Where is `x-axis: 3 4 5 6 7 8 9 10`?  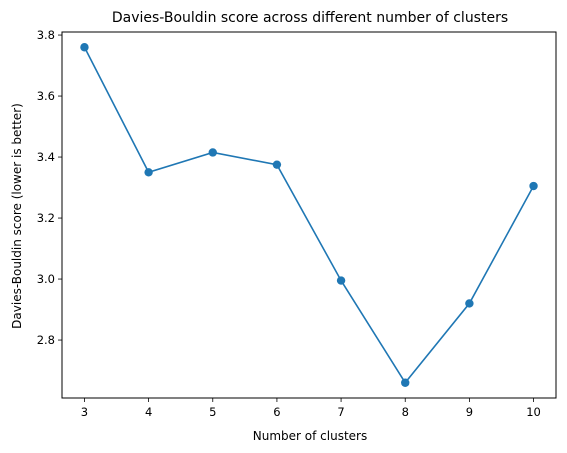 x-axis: 3 4 5 6 7 8 9 10 is located at coordinates (311, 408).